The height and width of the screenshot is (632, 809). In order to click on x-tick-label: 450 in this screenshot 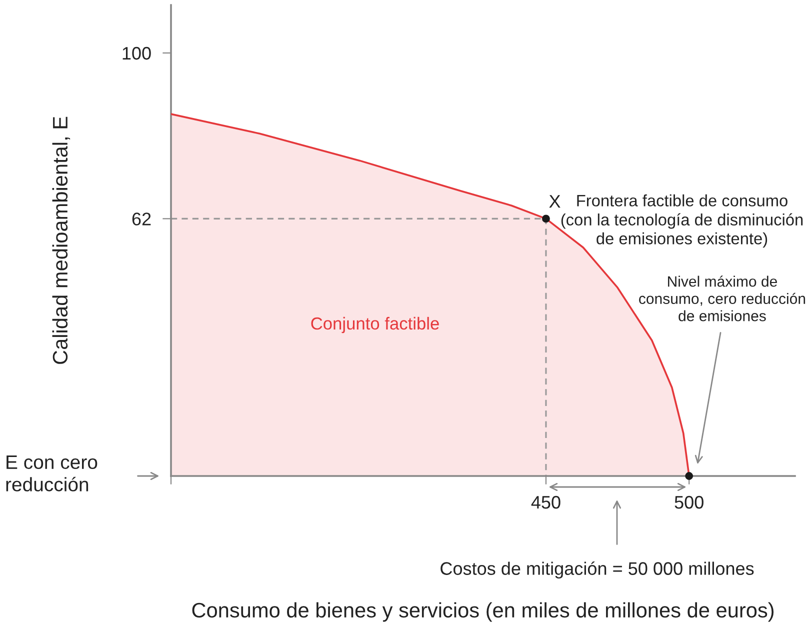, I will do `click(545, 502)`.